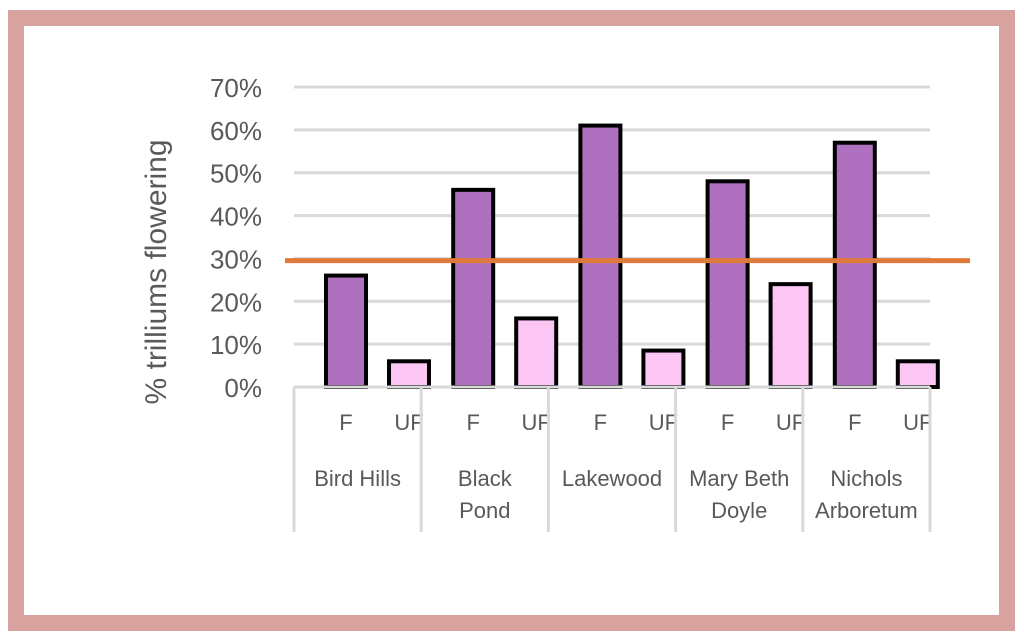 This screenshot has width=1024, height=639. I want to click on y-tick-label: 10%, so click(236, 345).